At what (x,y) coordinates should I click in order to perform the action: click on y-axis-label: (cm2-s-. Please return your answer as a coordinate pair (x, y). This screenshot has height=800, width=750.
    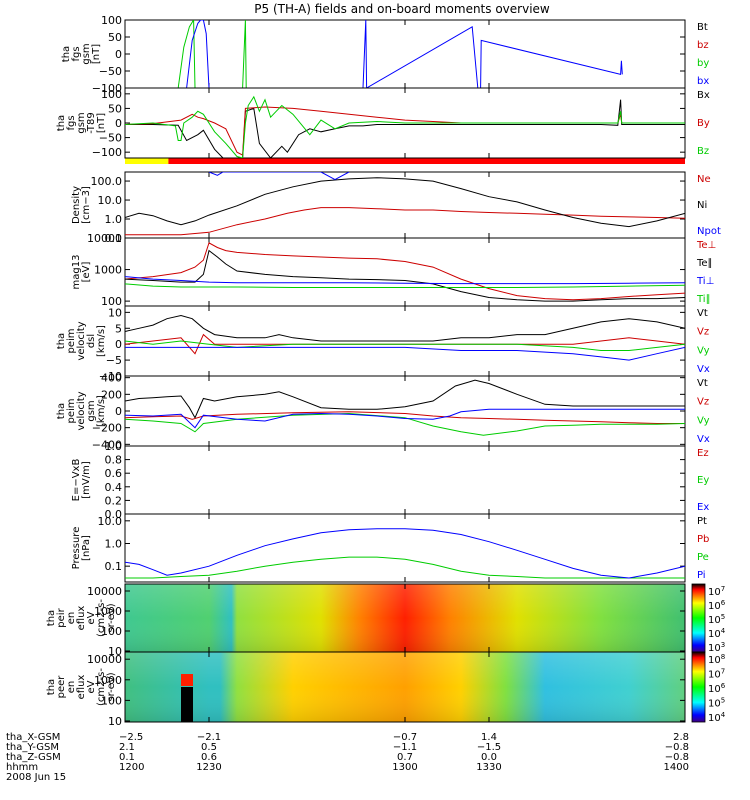
    Looking at the image, I should click on (101, 618).